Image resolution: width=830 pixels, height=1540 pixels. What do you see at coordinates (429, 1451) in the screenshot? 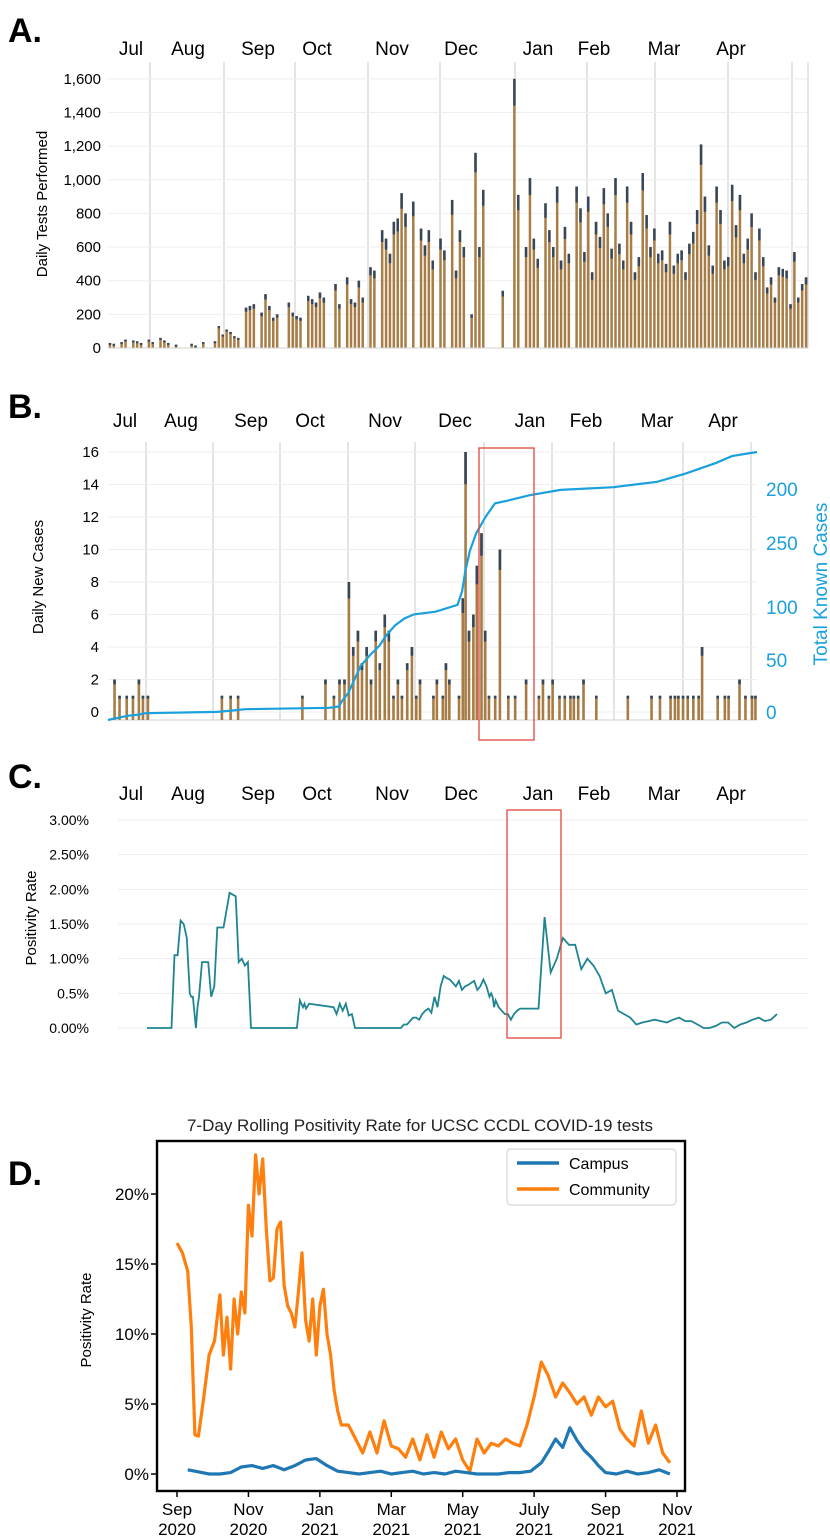
I see `panel-d-campus-line` at bounding box center [429, 1451].